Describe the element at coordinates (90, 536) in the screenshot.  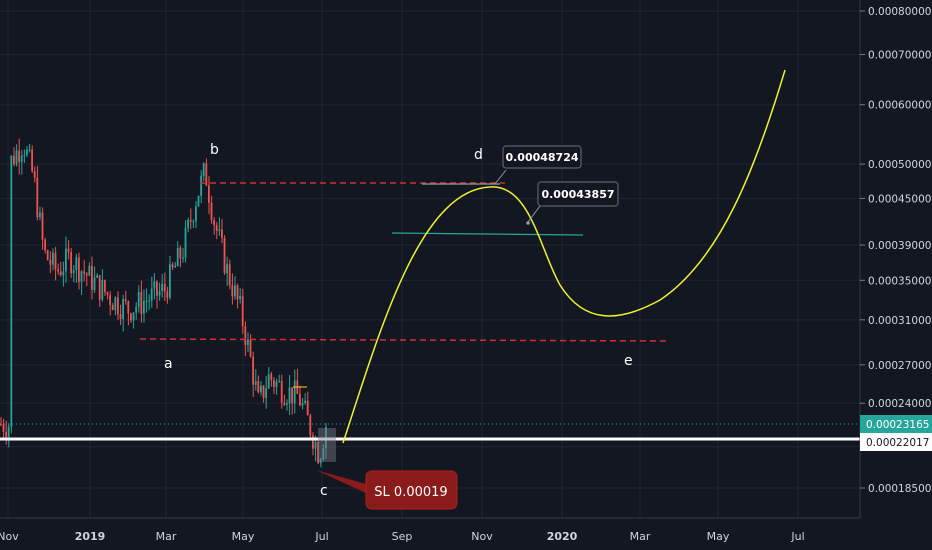
I see `time-tick-label: 2019` at that location.